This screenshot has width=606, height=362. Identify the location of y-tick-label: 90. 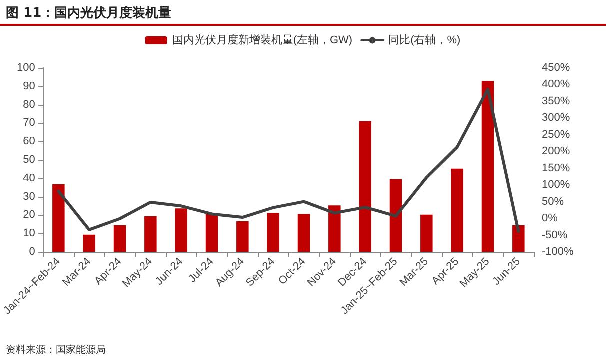
(29, 86).